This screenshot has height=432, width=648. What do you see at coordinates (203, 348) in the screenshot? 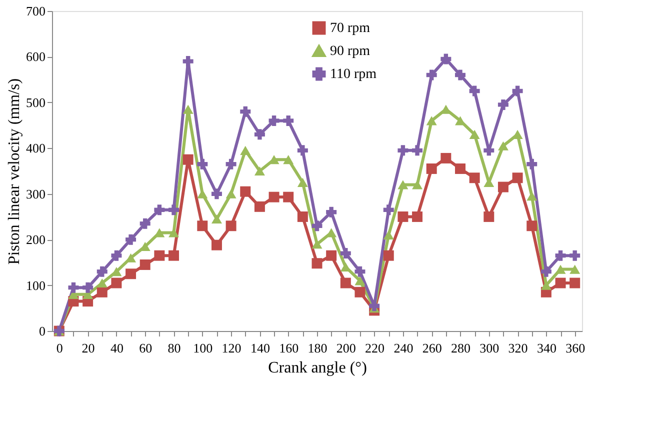
I see `x-tick-label: 100` at bounding box center [203, 348].